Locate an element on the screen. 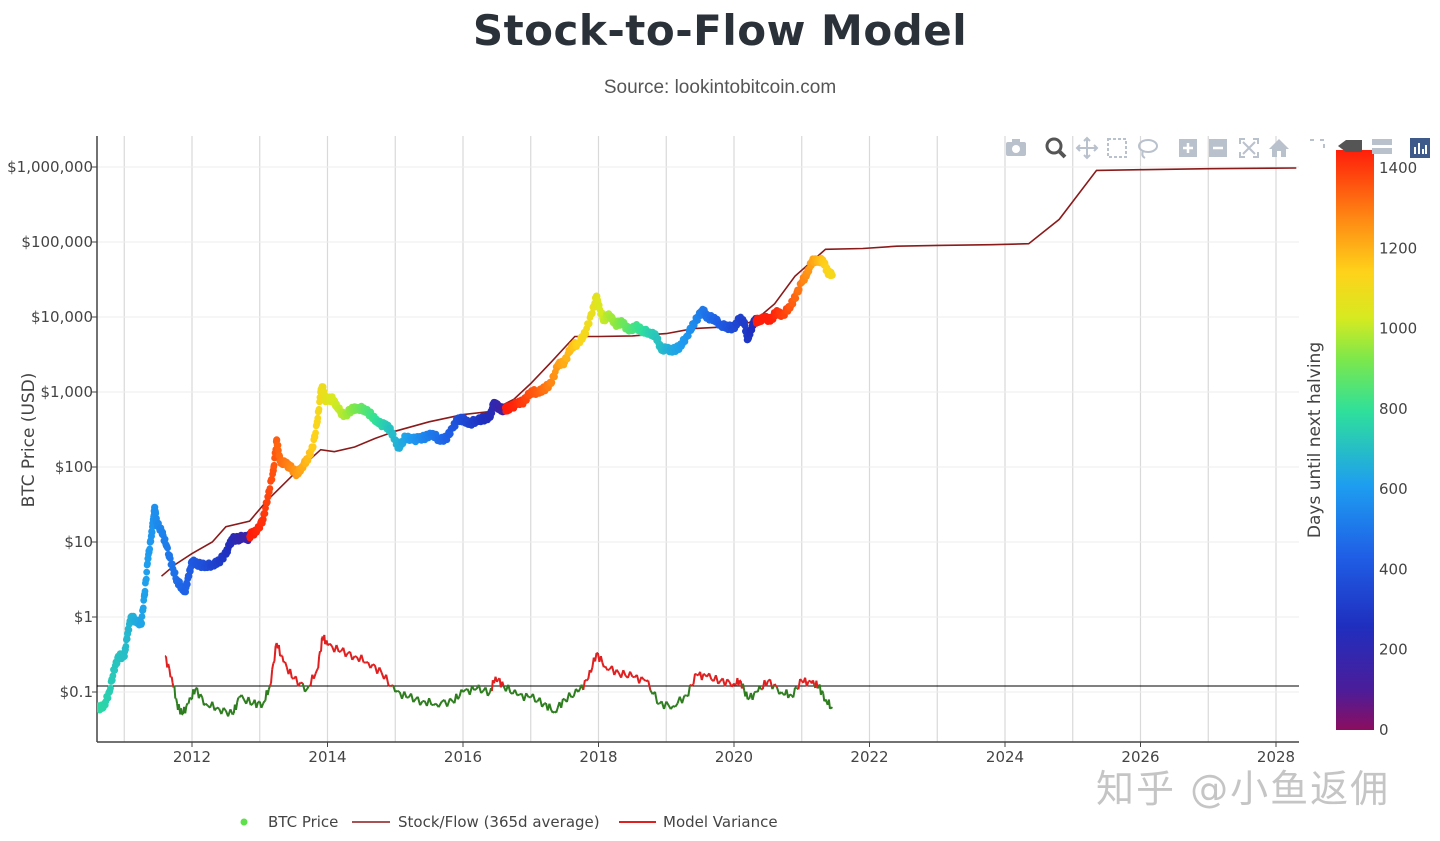 This screenshot has height=841, width=1440. pan-icon is located at coordinates (1087, 148).